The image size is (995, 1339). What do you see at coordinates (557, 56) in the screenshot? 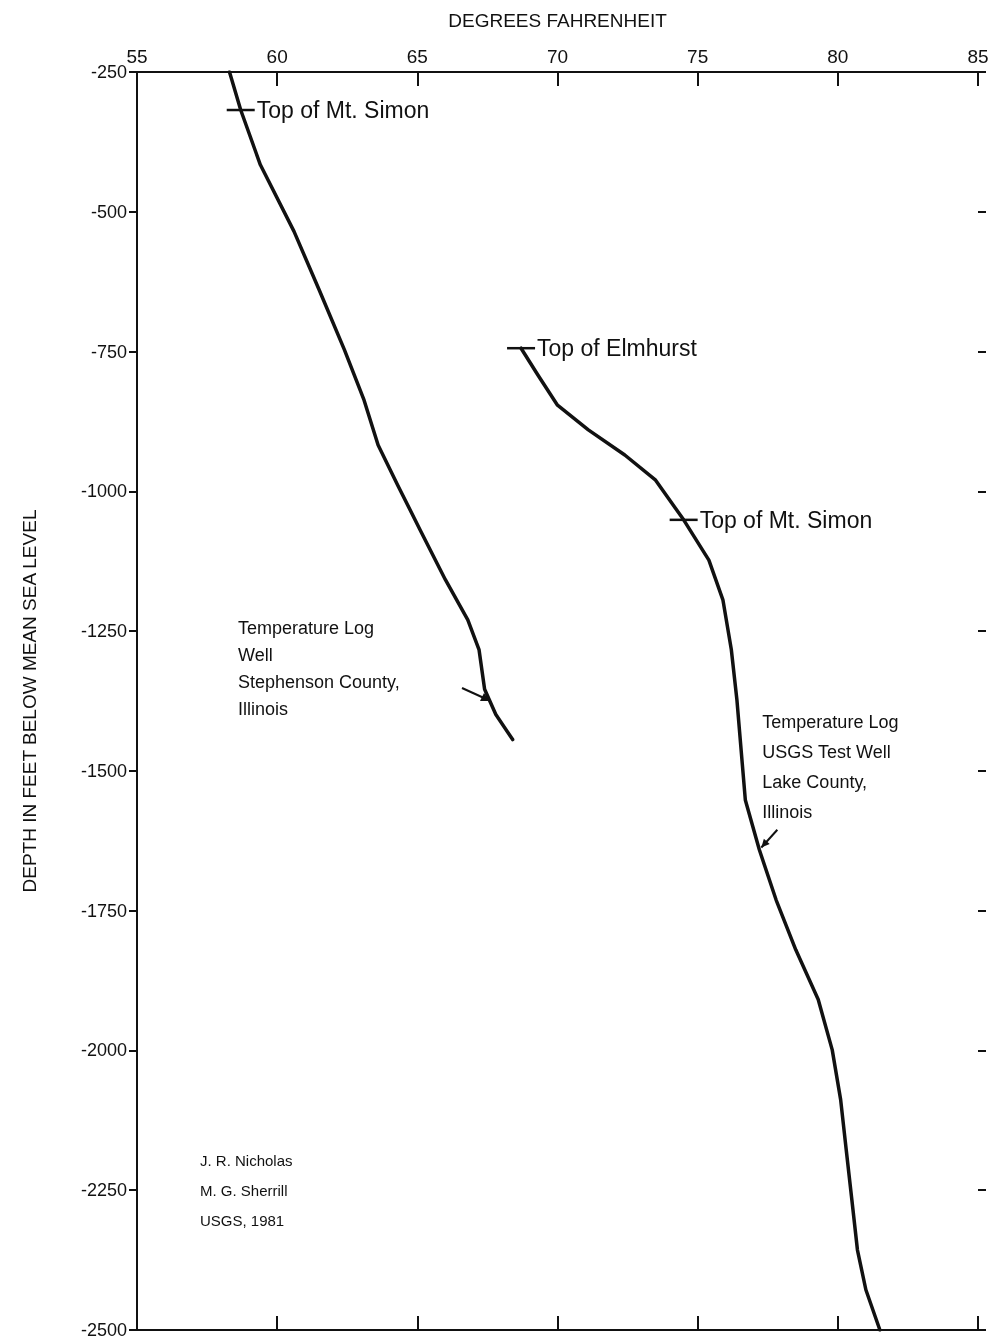
I see `x-tick-label: 70` at bounding box center [557, 56].